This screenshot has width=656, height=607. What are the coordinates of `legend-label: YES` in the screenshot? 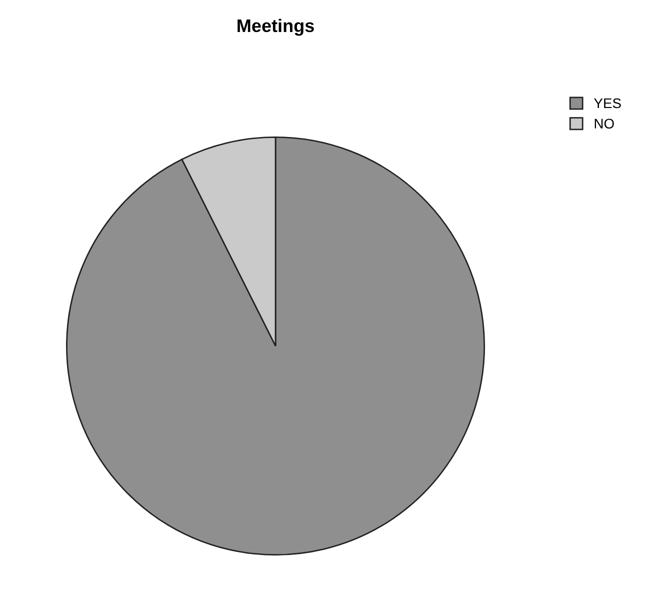 It's located at (607, 103).